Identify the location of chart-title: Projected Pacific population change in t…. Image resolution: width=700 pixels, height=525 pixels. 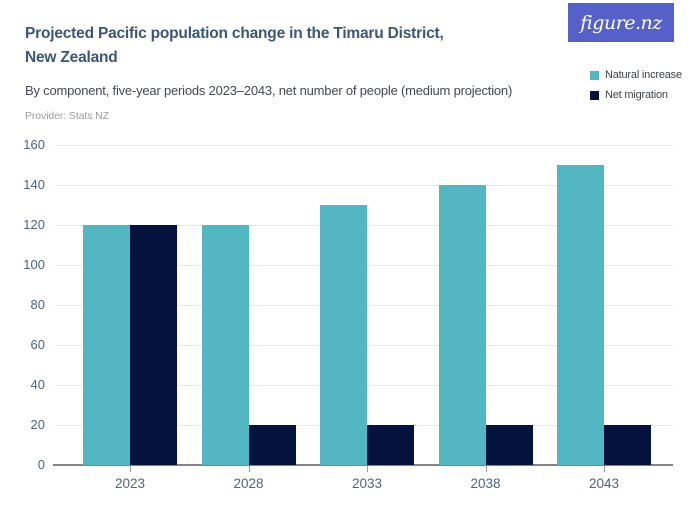
(295, 46).